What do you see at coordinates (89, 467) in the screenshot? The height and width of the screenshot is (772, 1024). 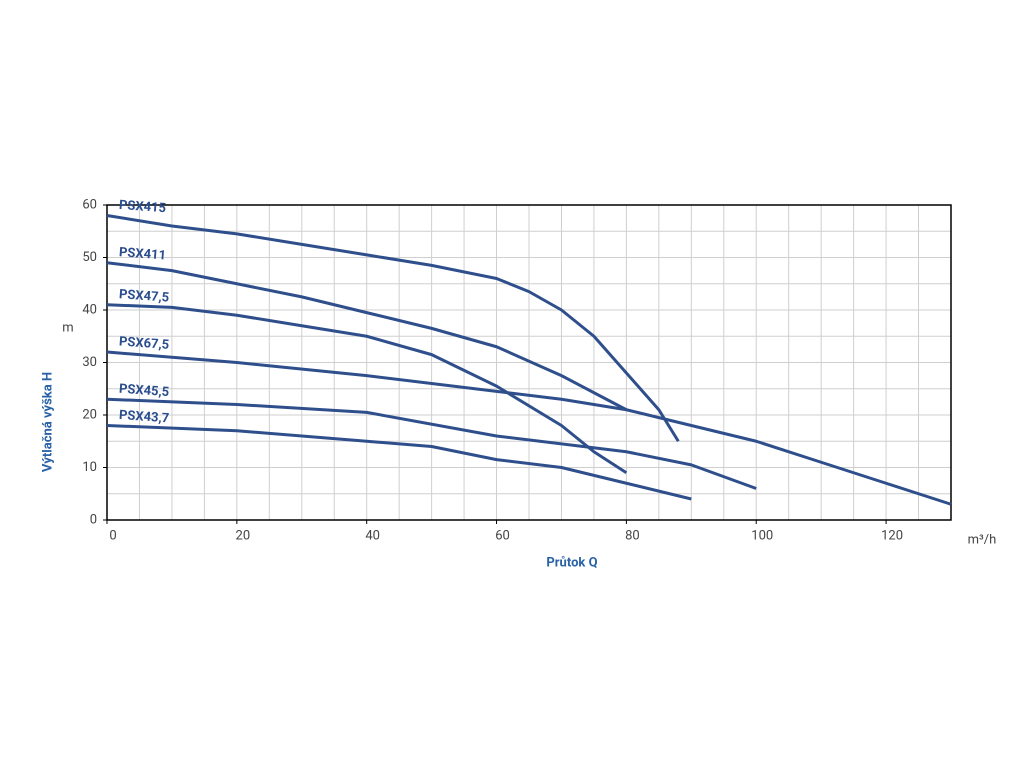 I see `y-tick-label: 10` at bounding box center [89, 467].